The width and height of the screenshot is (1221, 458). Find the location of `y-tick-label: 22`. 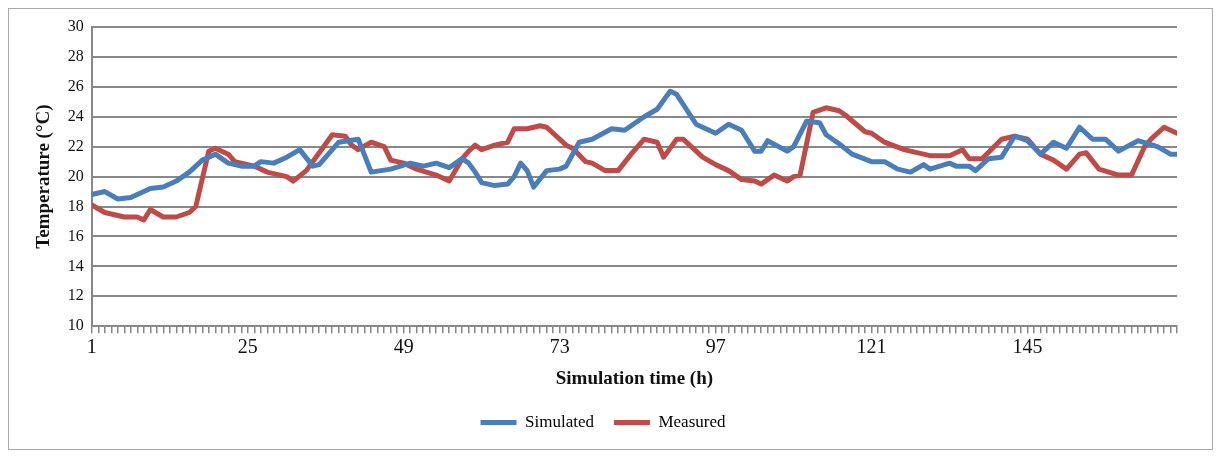

y-tick-label: 22 is located at coordinates (75, 145).